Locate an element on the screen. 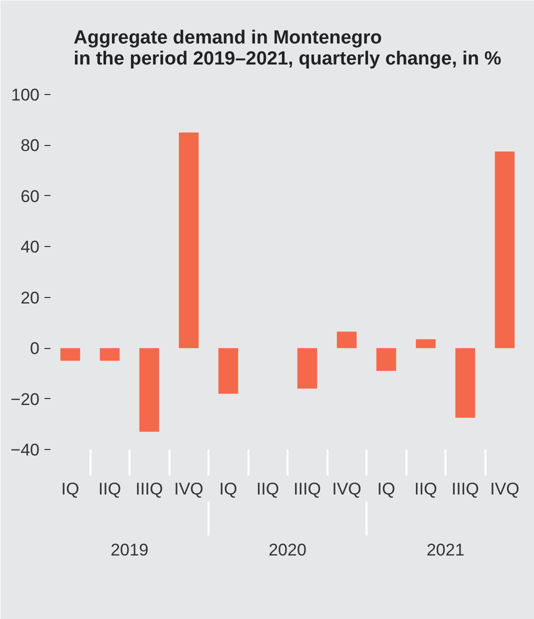 This screenshot has width=534, height=619. text: 2021 is located at coordinates (445, 550).